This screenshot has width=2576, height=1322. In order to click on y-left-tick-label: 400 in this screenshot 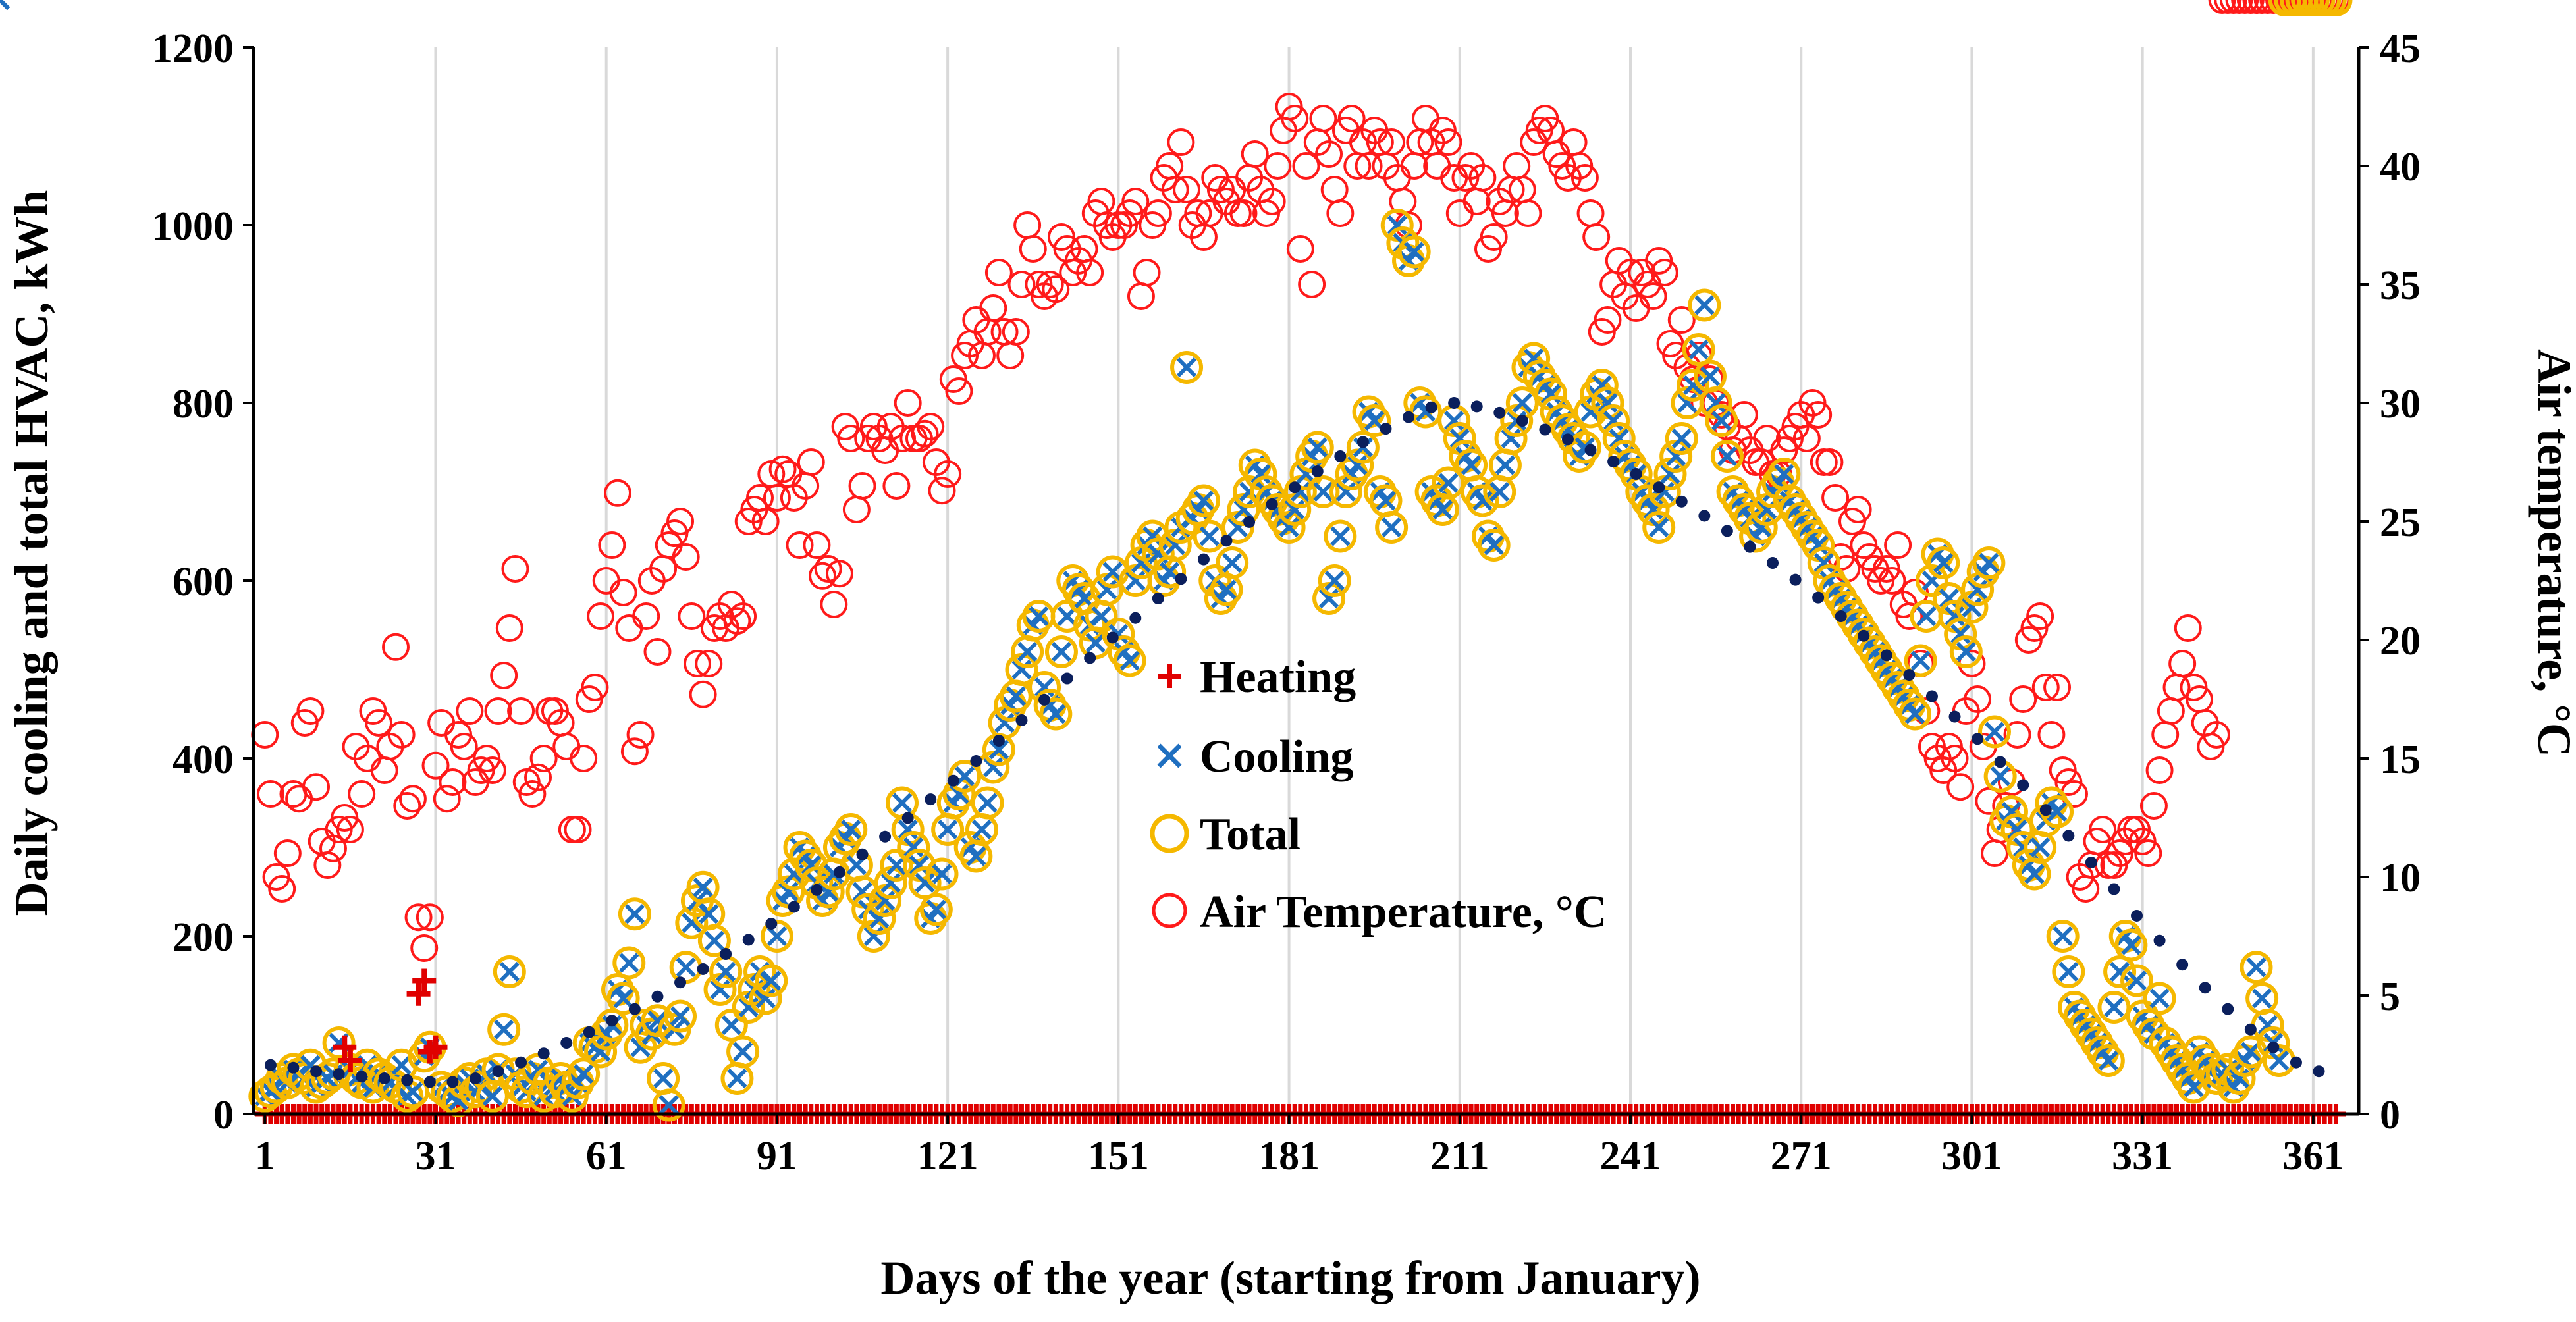, I will do `click(204, 759)`.